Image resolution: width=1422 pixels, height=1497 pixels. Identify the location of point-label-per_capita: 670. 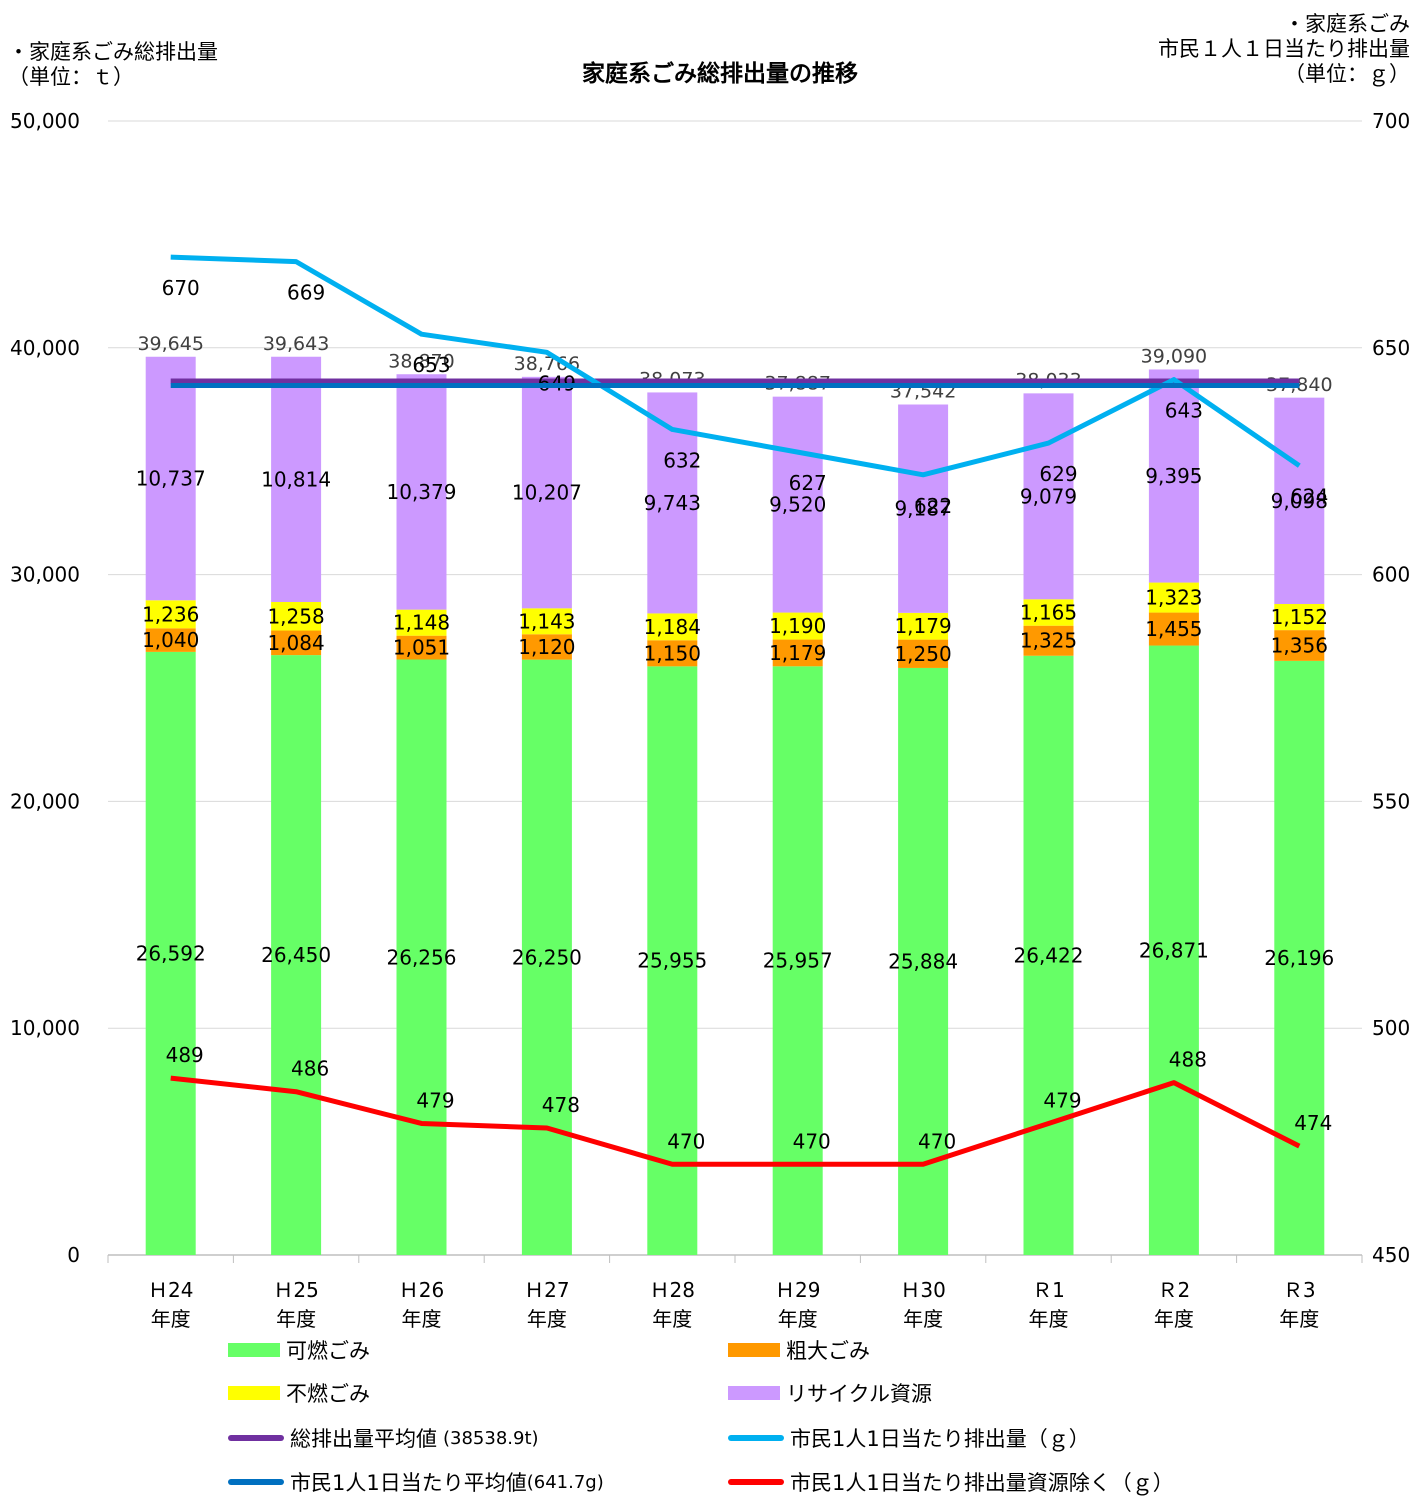
(181, 288).